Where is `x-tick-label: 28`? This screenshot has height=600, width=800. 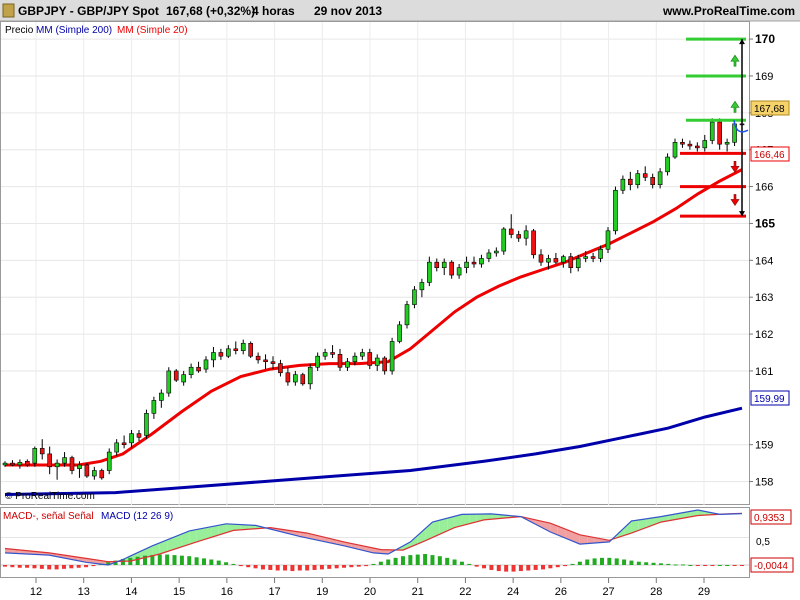
x-tick-label: 28 is located at coordinates (656, 592).